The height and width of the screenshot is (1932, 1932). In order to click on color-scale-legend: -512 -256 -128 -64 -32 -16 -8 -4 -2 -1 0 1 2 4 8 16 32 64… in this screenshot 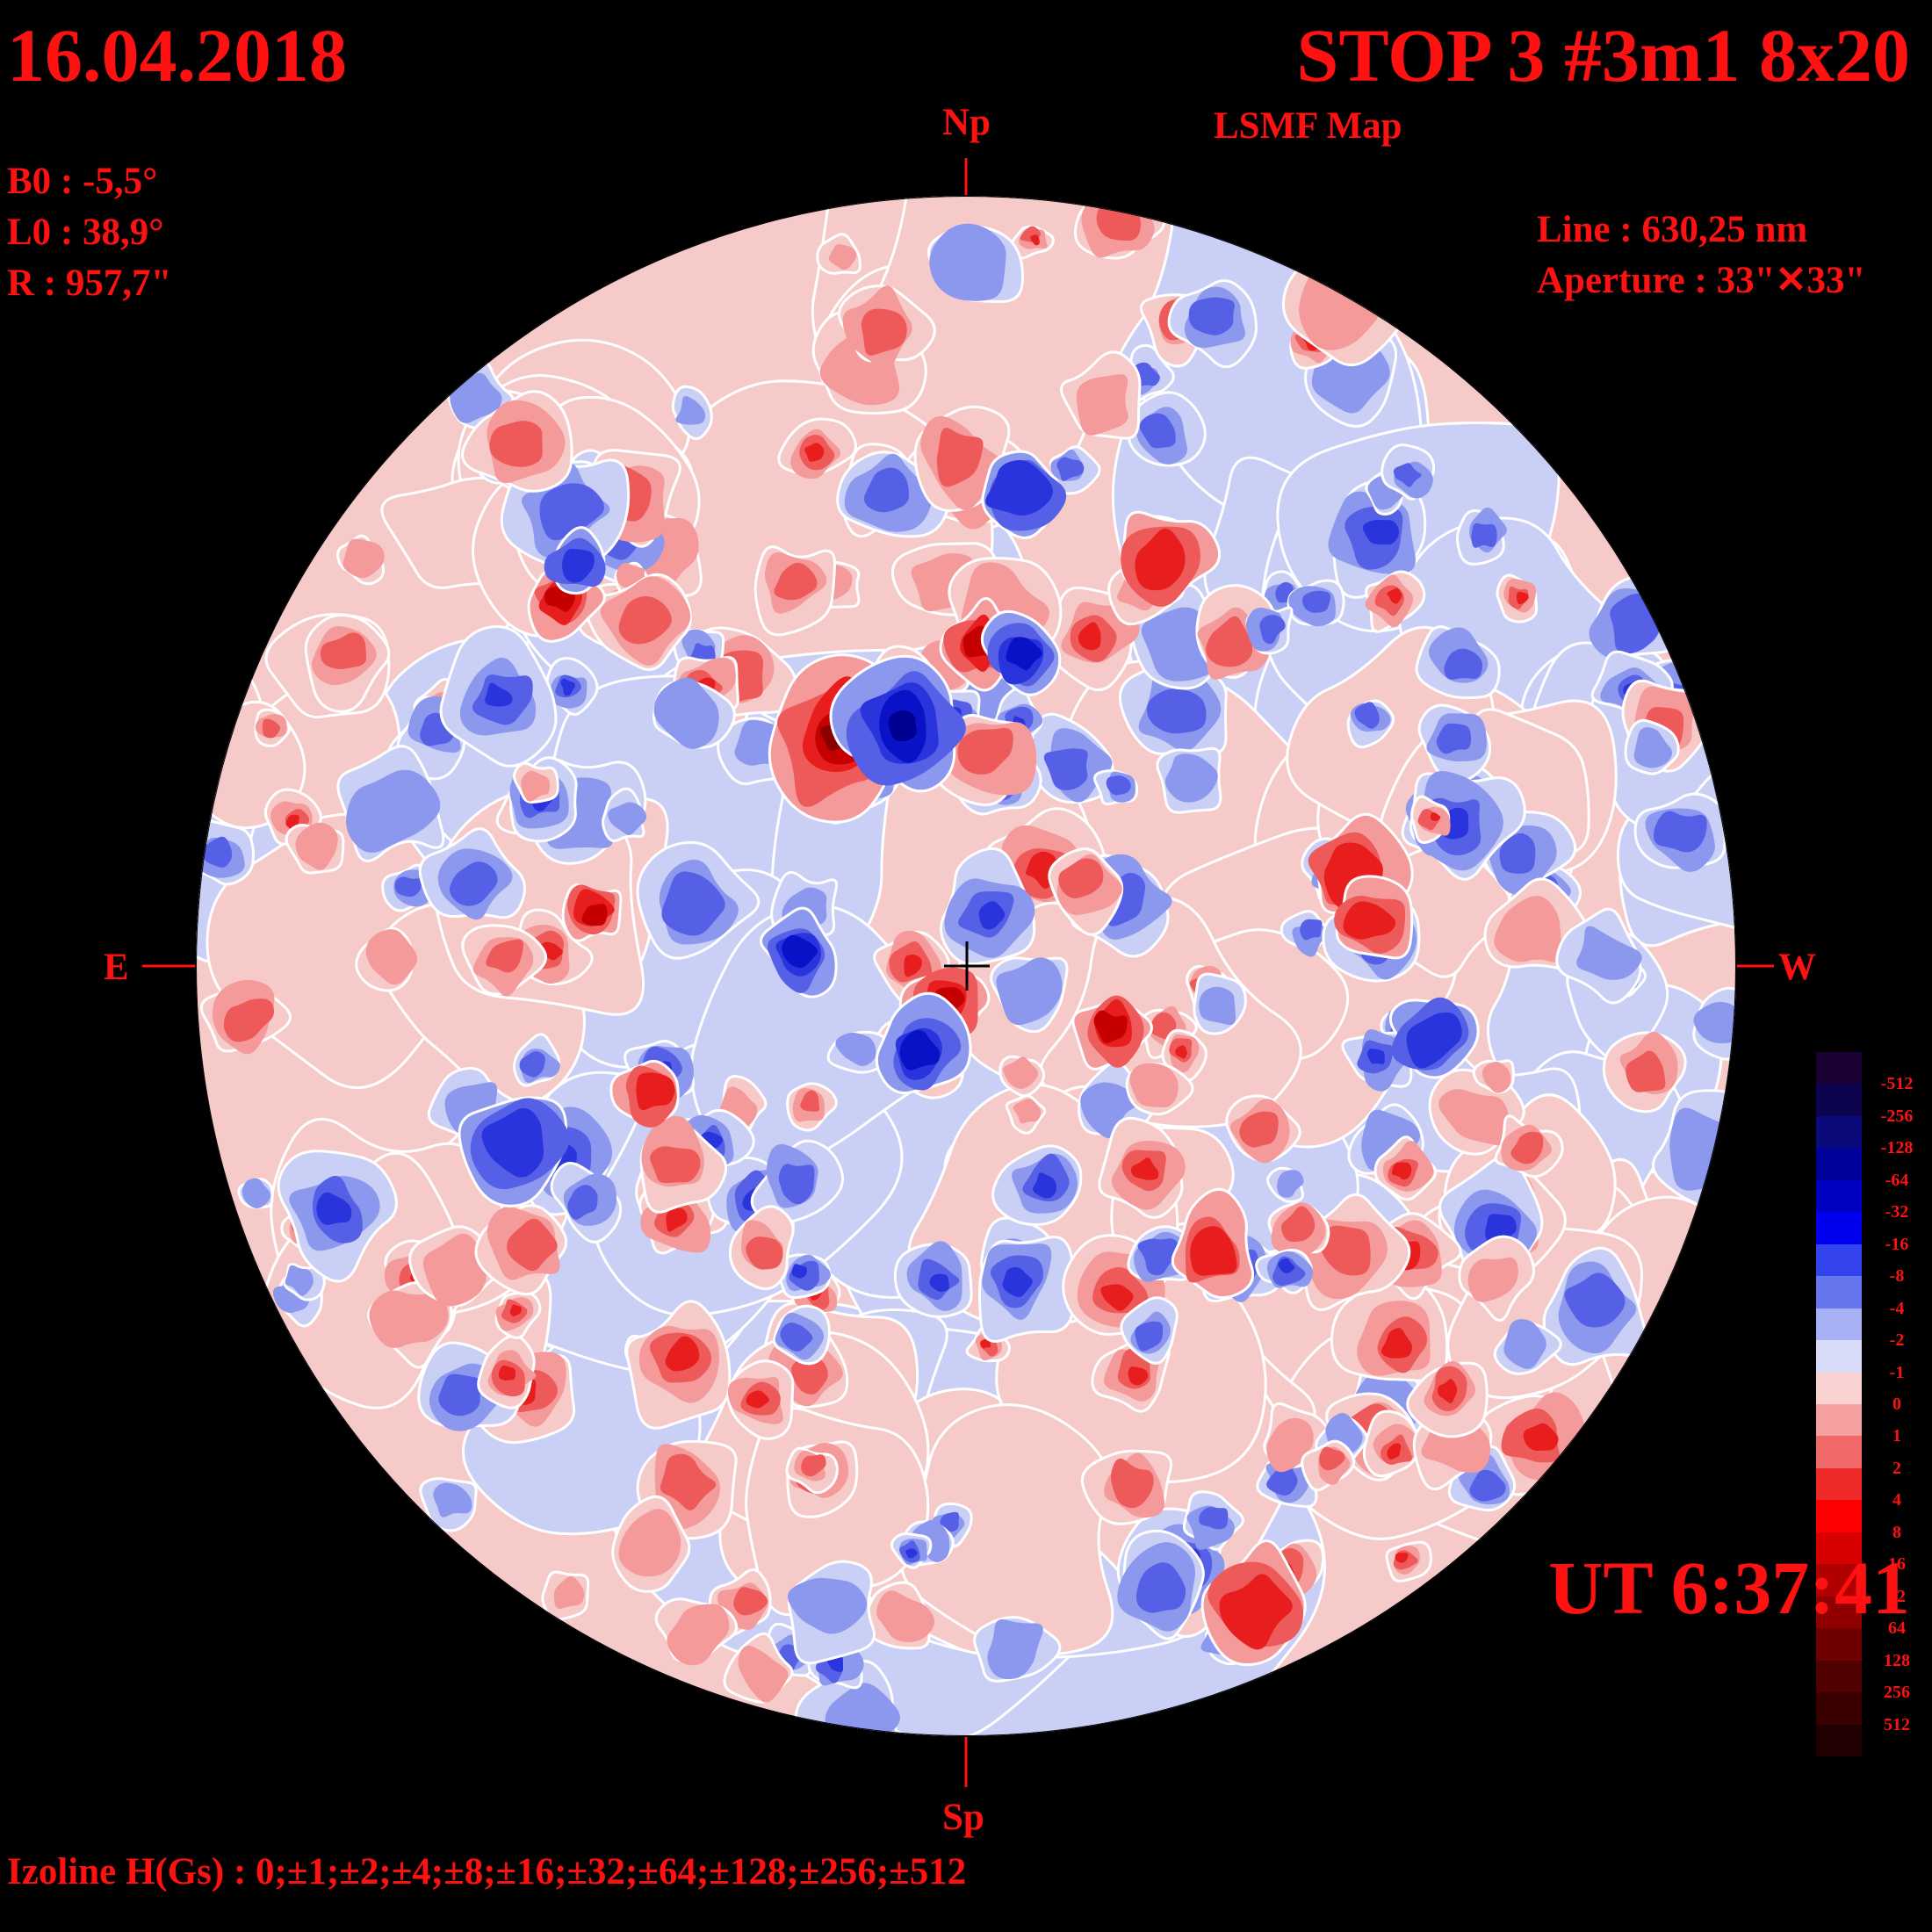, I will do `click(1873, 1405)`.